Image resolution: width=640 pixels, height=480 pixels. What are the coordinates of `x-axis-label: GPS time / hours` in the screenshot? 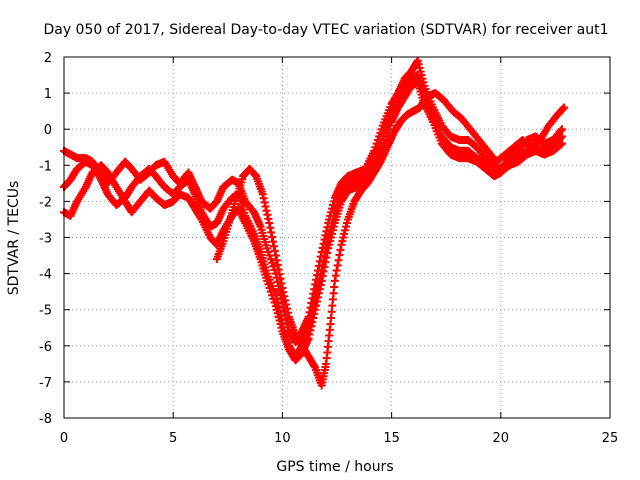 It's located at (334, 467).